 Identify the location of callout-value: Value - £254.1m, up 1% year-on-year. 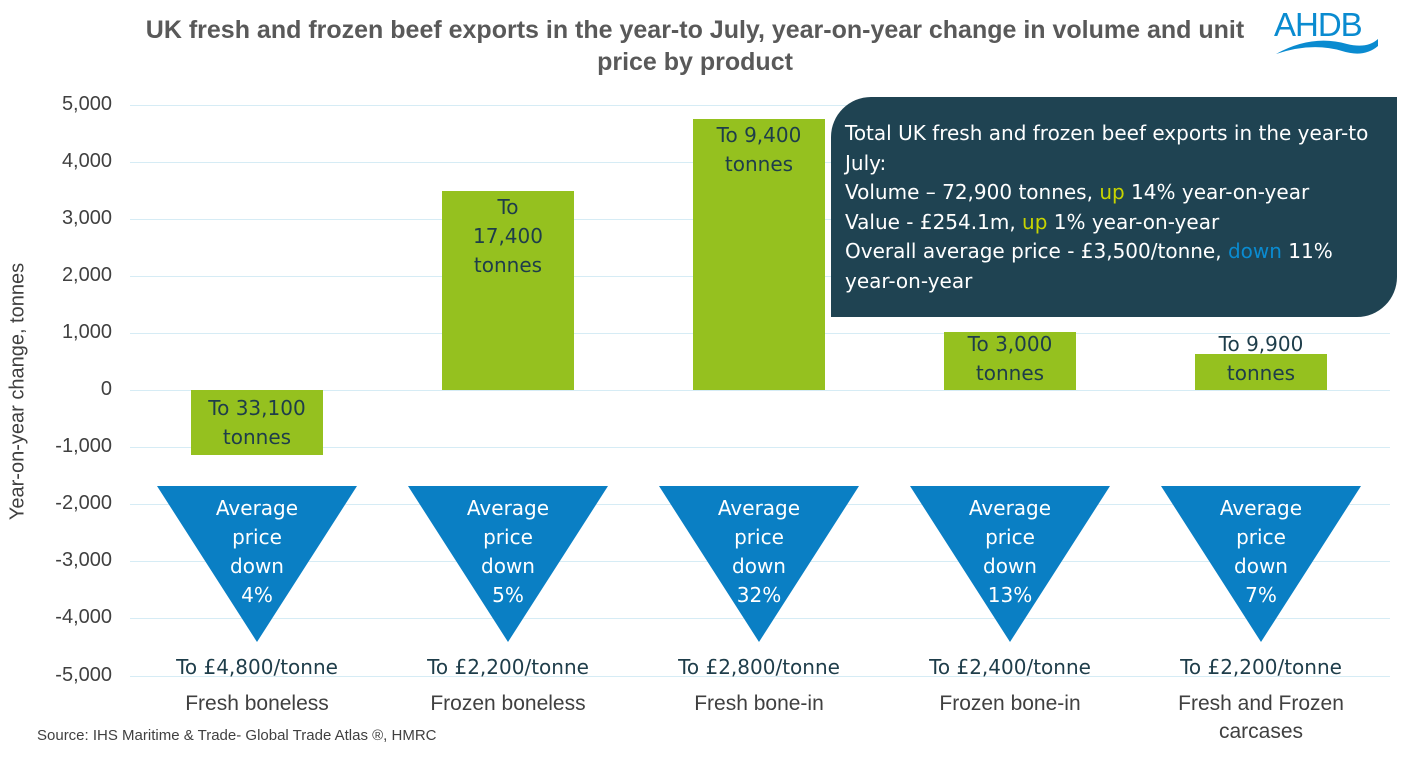
(1114, 223).